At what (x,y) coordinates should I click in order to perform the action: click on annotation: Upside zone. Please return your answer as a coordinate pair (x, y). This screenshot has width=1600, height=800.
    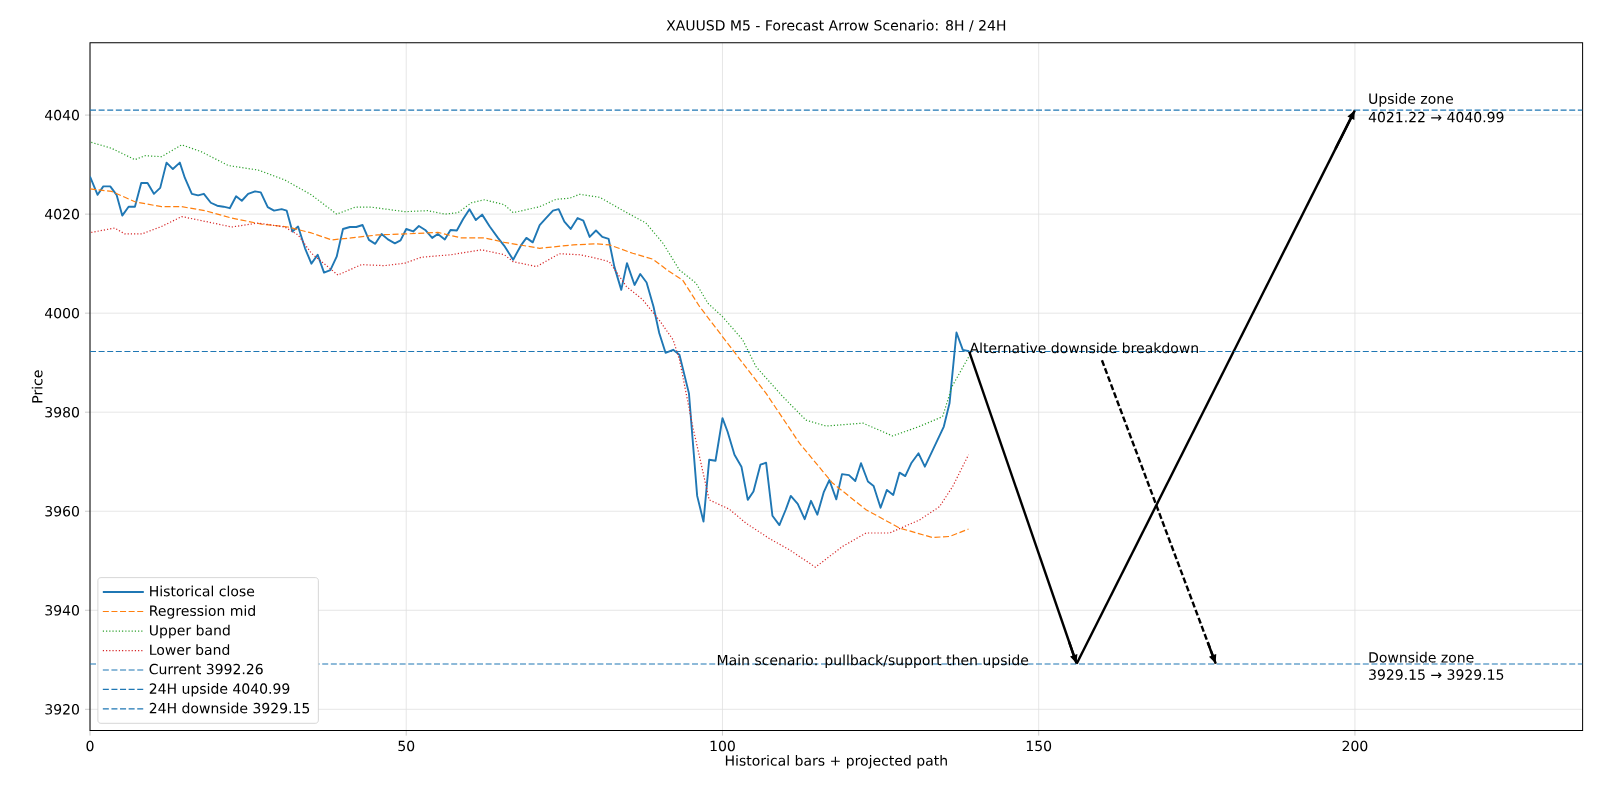
    Looking at the image, I should click on (1411, 100).